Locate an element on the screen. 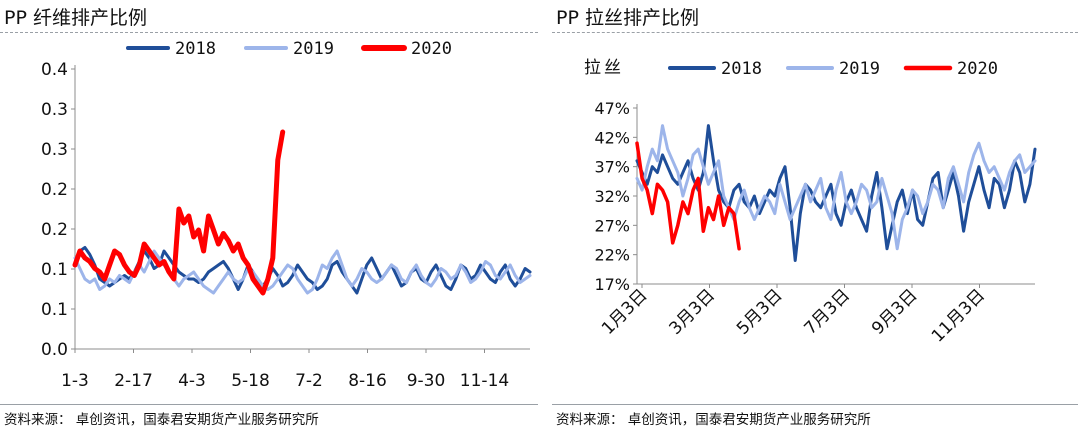  y-tick-label: 27% is located at coordinates (612, 225).